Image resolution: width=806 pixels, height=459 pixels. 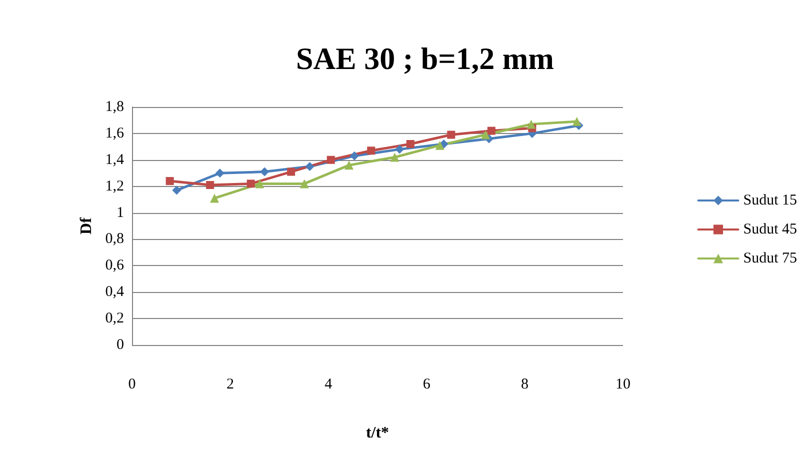 What do you see at coordinates (114, 239) in the screenshot?
I see `y-tick-label: 0,8` at bounding box center [114, 239].